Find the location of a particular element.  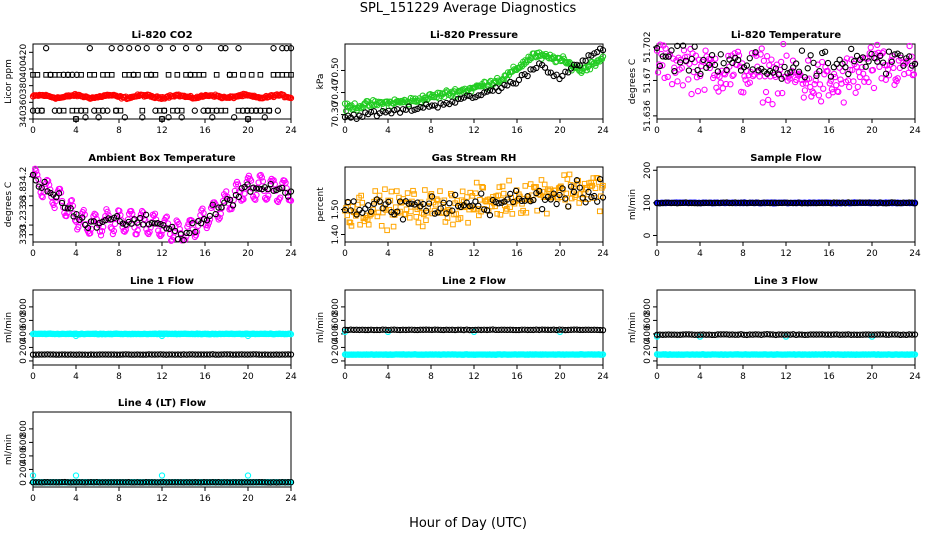

x-tick-label: 8 is located at coordinates (119, 131).